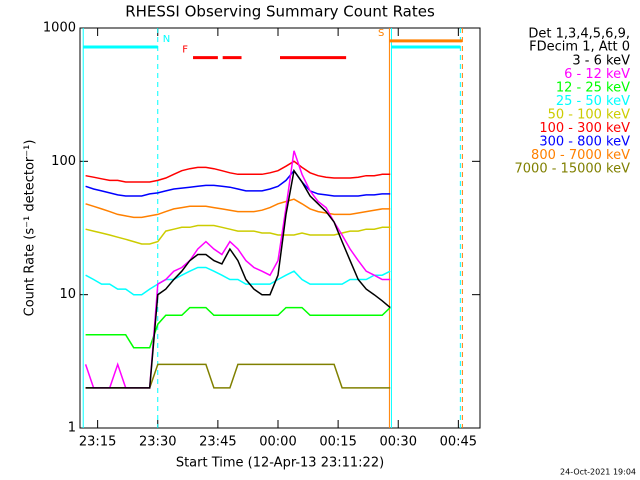  What do you see at coordinates (166, 39) in the screenshot?
I see `flag-label: N` at bounding box center [166, 39].